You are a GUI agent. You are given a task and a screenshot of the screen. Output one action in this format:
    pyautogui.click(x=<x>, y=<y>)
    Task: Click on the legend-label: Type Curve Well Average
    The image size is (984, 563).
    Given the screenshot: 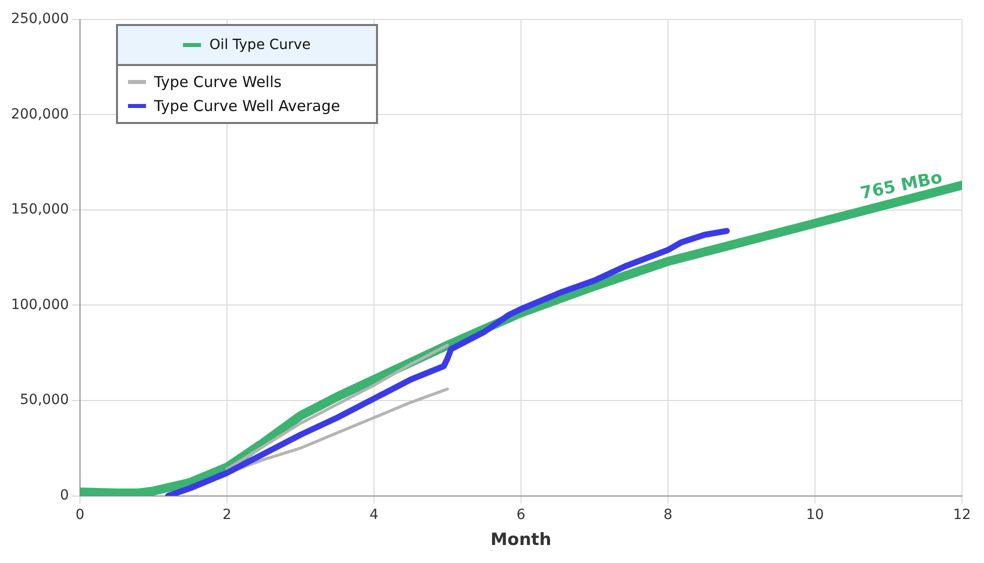 What is the action you would take?
    pyautogui.click(x=247, y=106)
    